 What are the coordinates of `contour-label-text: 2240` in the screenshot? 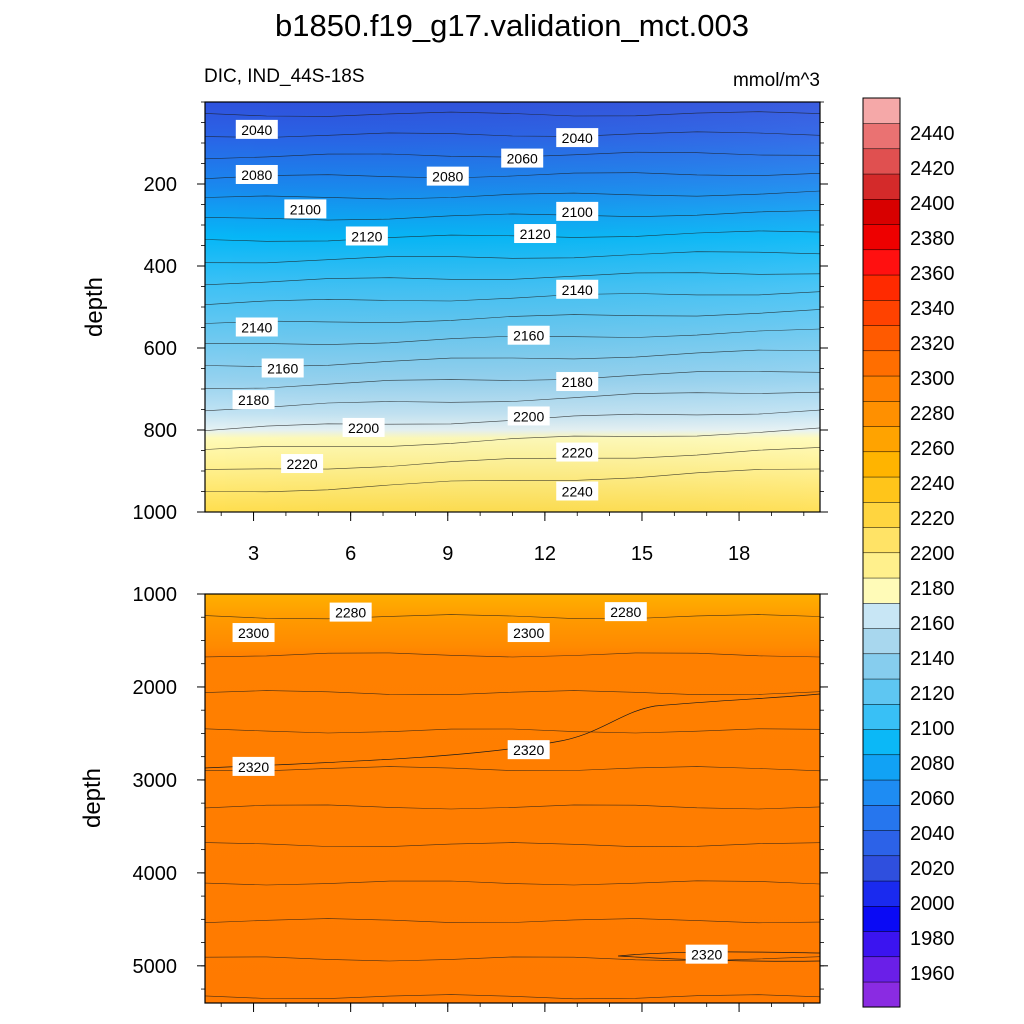 It's located at (577, 492).